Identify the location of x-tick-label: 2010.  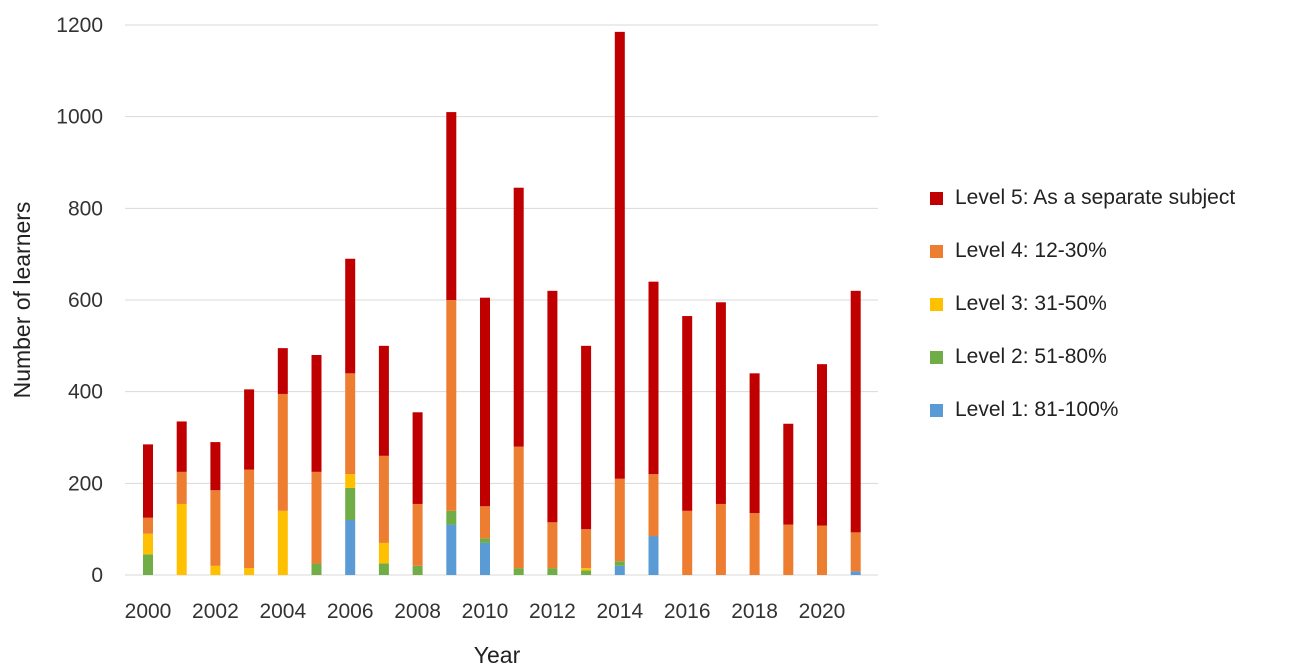
(485, 611).